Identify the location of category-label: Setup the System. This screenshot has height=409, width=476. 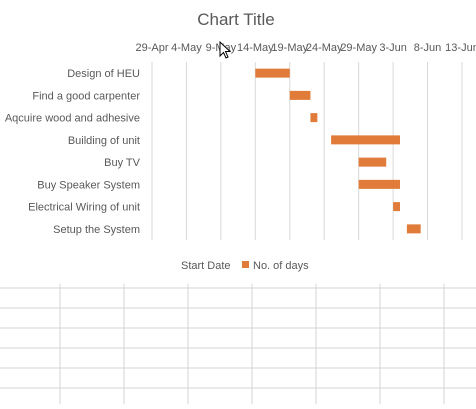
(96, 230).